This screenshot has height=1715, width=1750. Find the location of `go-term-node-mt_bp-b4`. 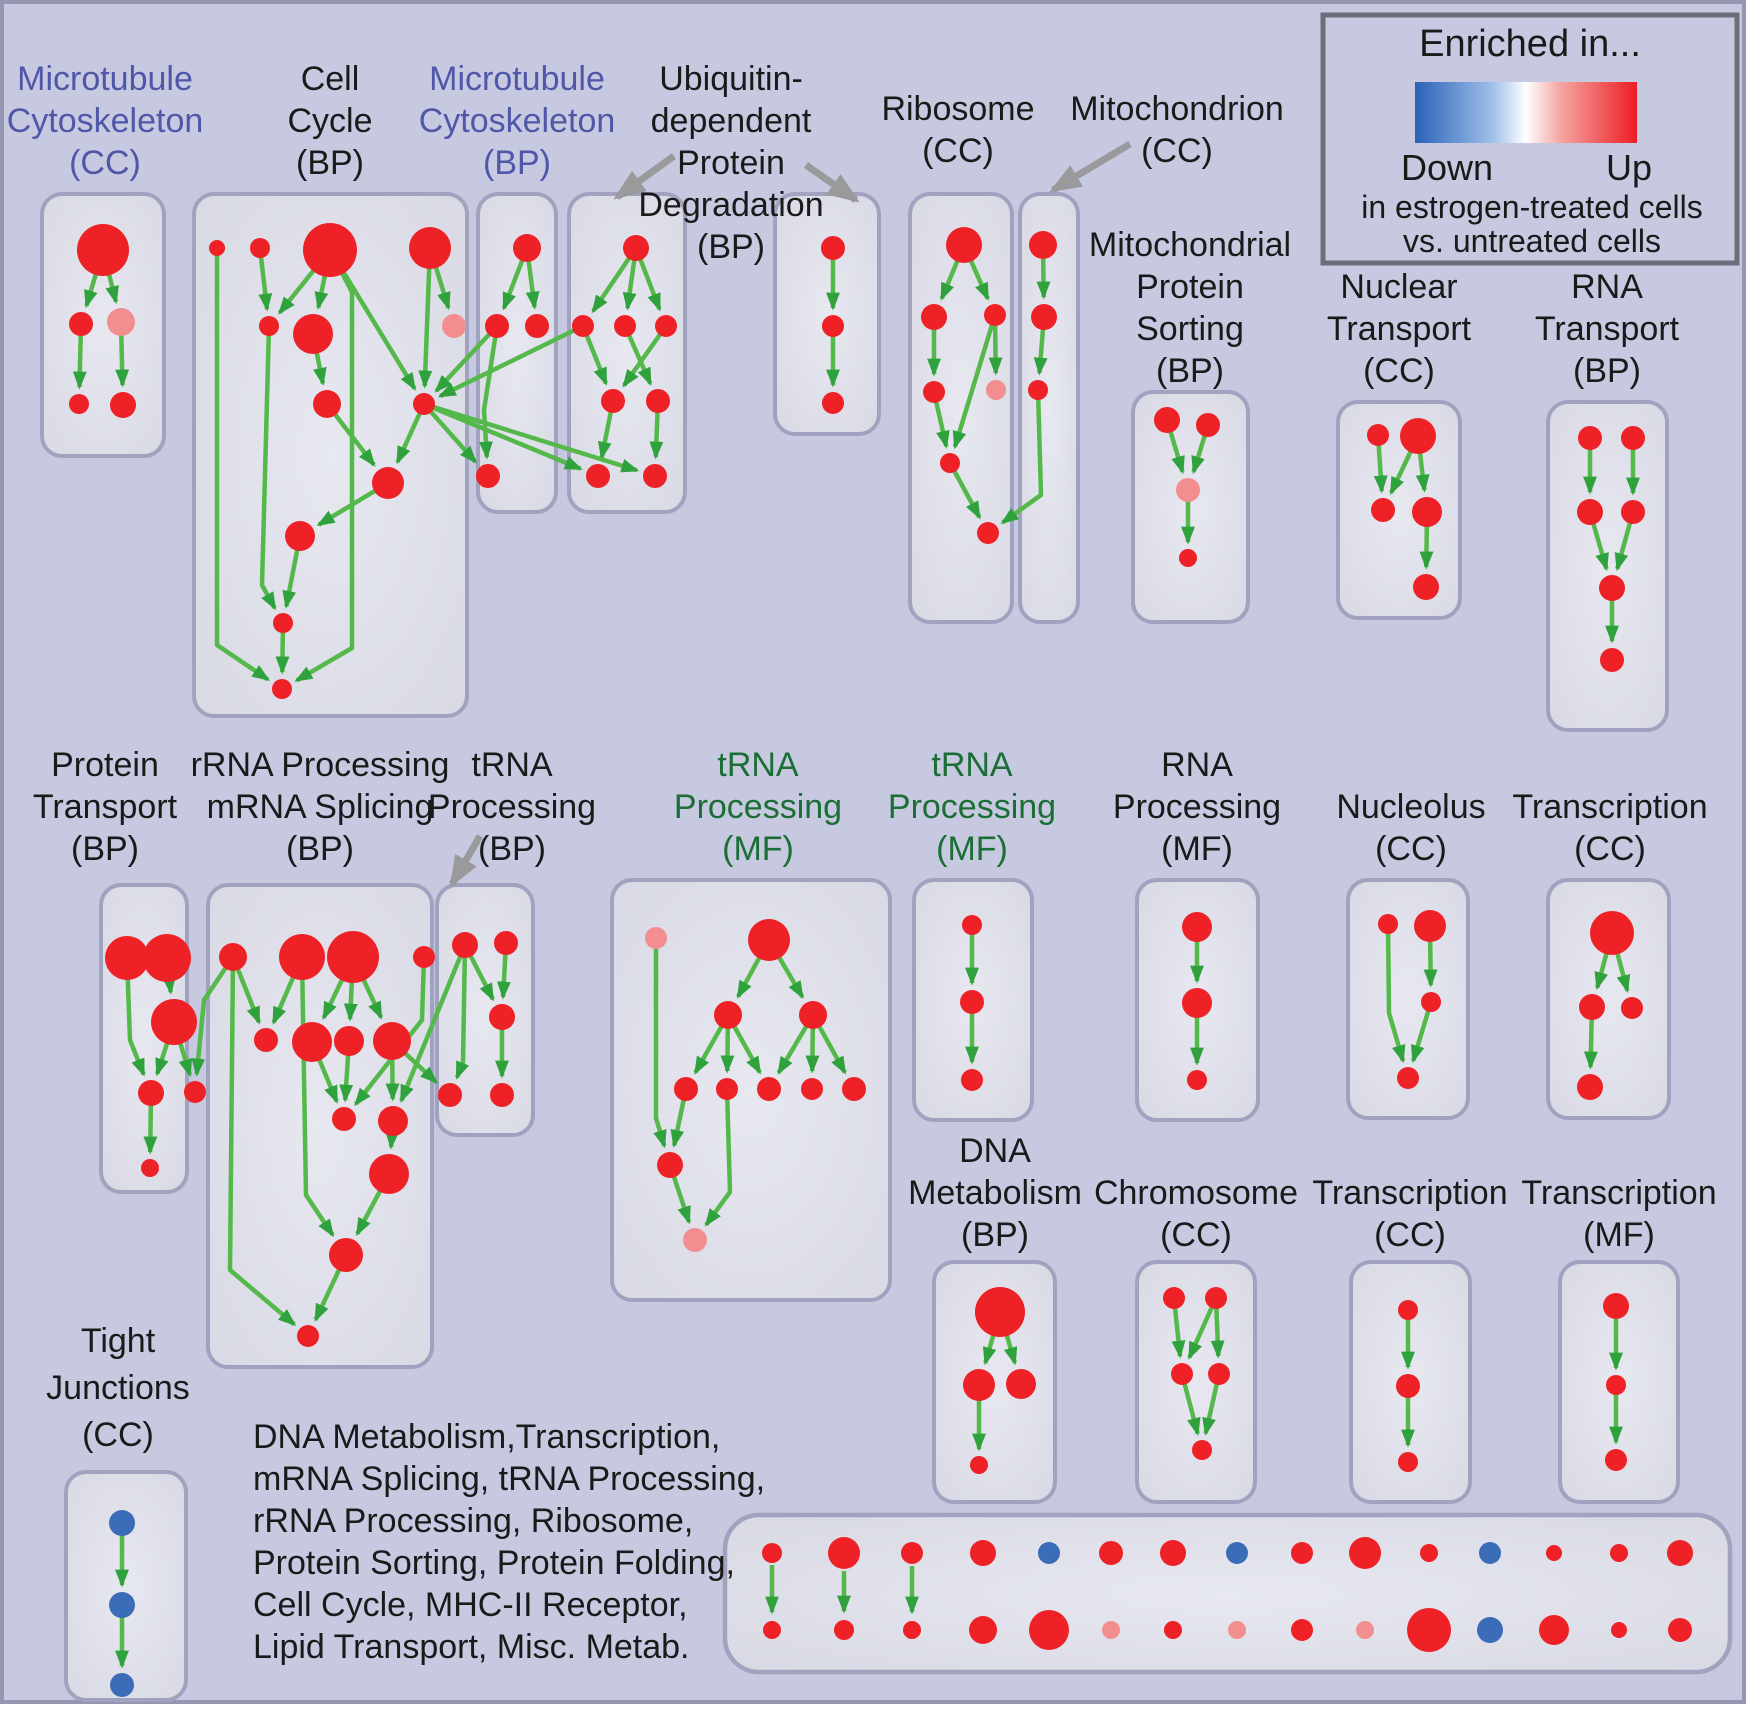

go-term-node-mt_bp-b4 is located at coordinates (488, 476).